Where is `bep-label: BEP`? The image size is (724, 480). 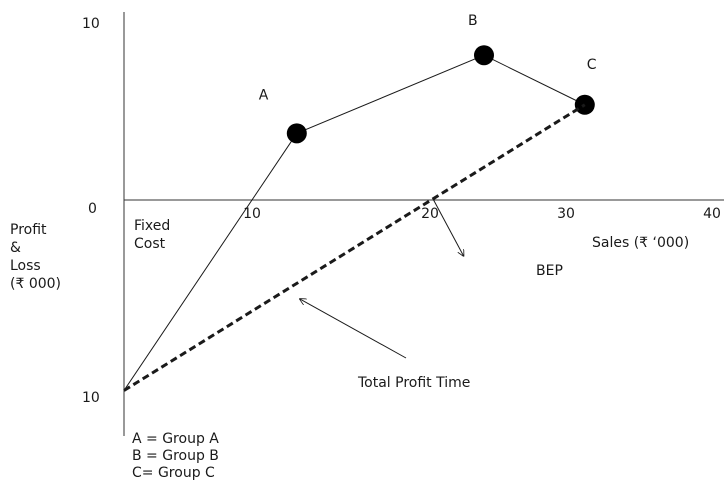 bep-label: BEP is located at coordinates (549, 271).